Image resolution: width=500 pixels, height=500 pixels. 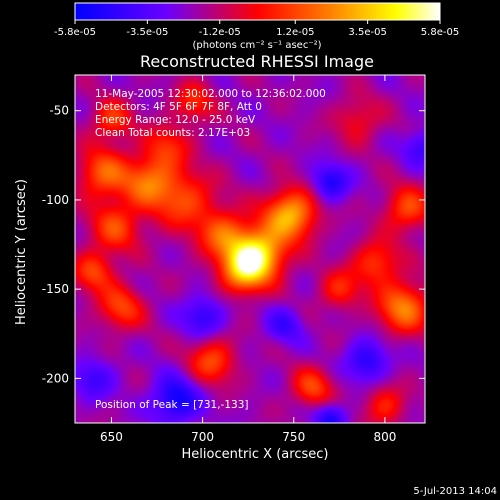 What do you see at coordinates (175, 120) in the screenshot?
I see `energy-range-annotation: Energy Range: 12.0 - 25.0 keV` at bounding box center [175, 120].